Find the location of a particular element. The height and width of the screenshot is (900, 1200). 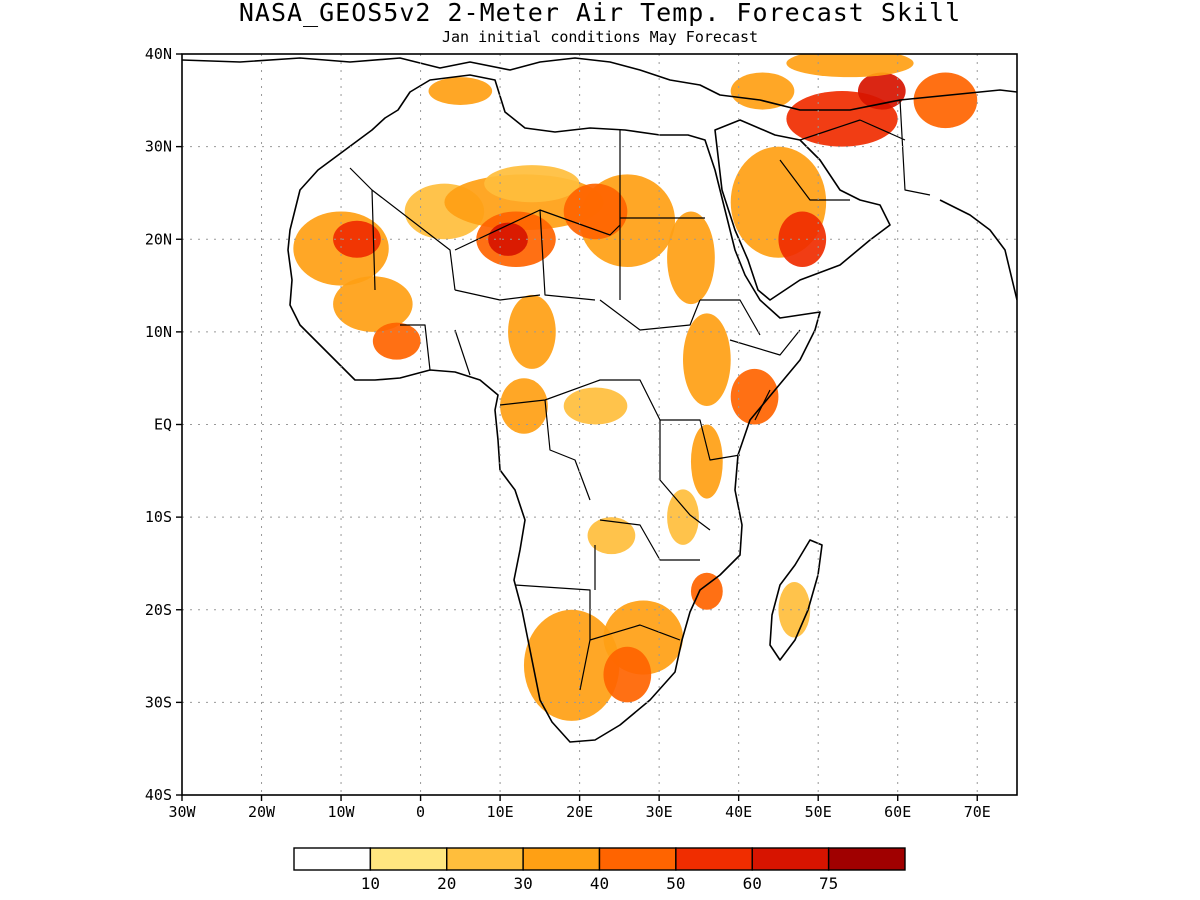

colorbar-label: 50 is located at coordinates (675, 883).